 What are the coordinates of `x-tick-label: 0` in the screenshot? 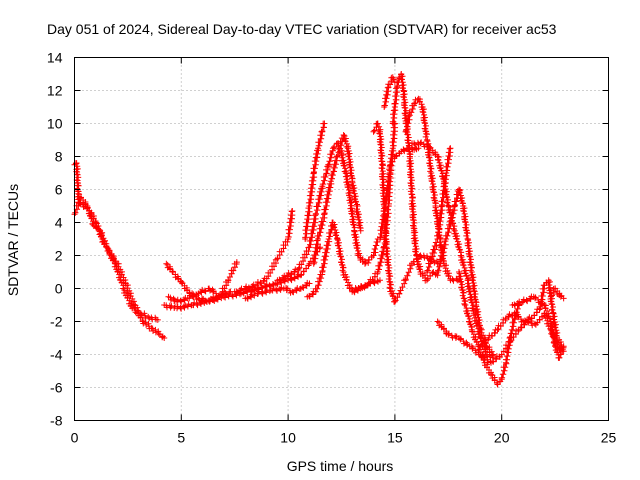 It's located at (75, 438).